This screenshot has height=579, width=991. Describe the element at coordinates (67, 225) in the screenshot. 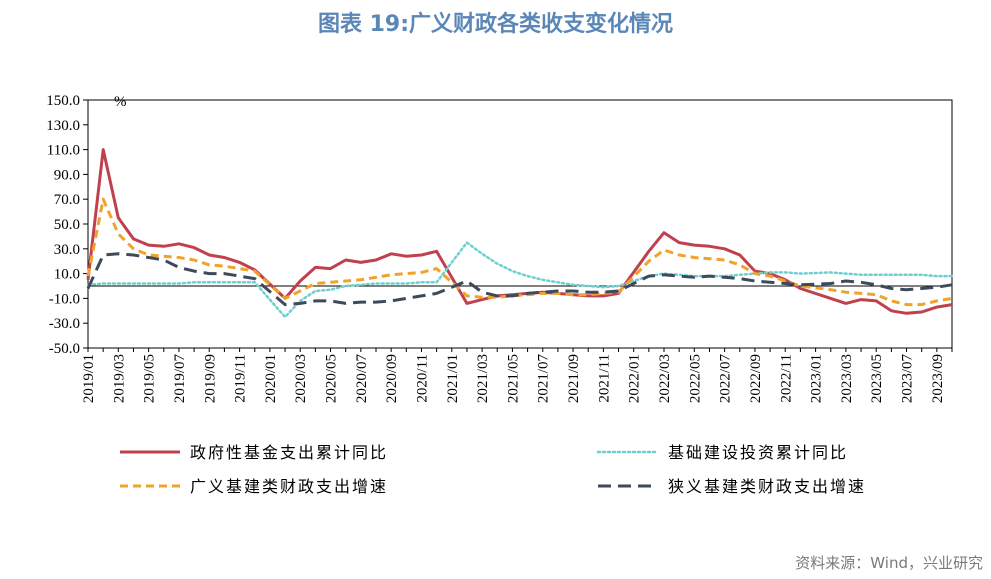

I see `y-tick-label: 50.0` at that location.